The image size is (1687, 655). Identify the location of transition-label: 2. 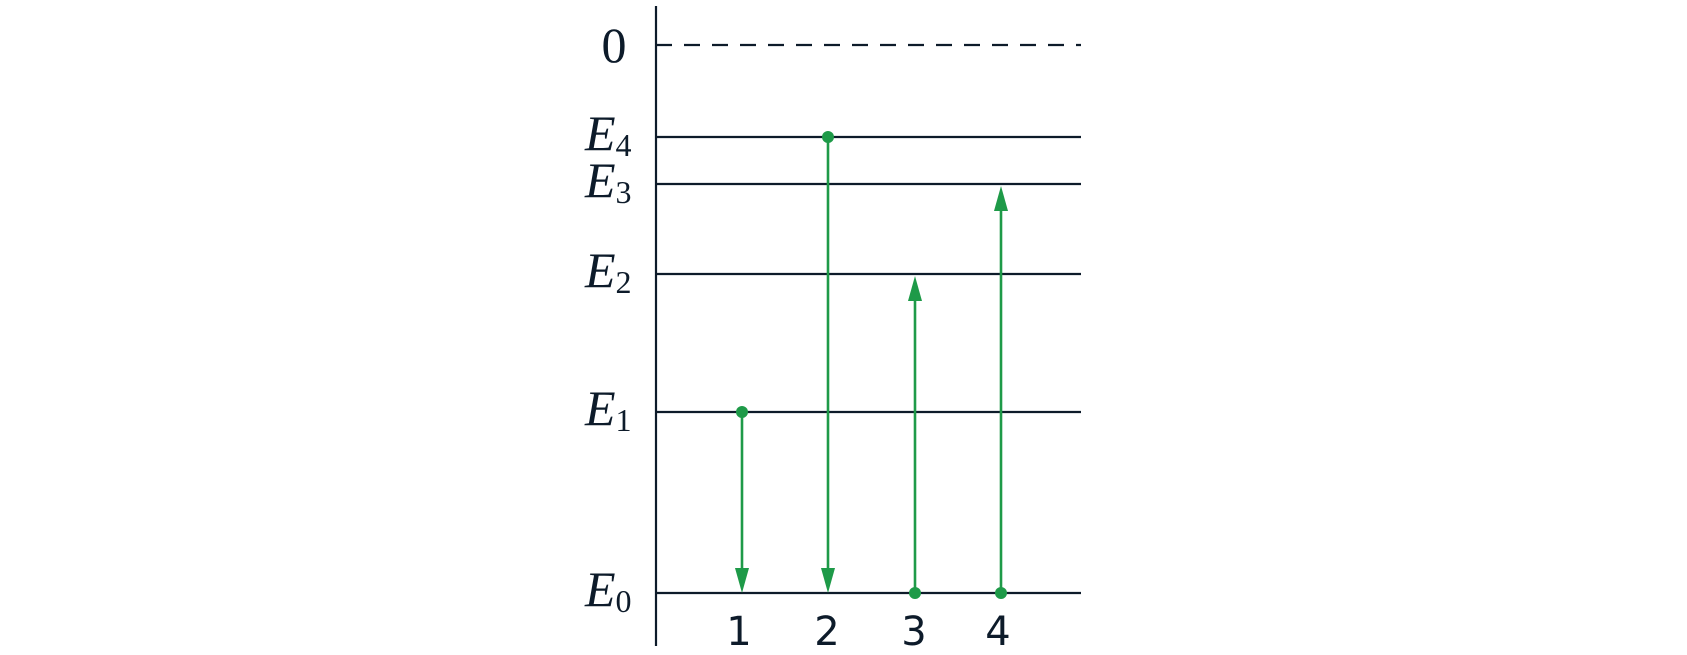
(826, 632).